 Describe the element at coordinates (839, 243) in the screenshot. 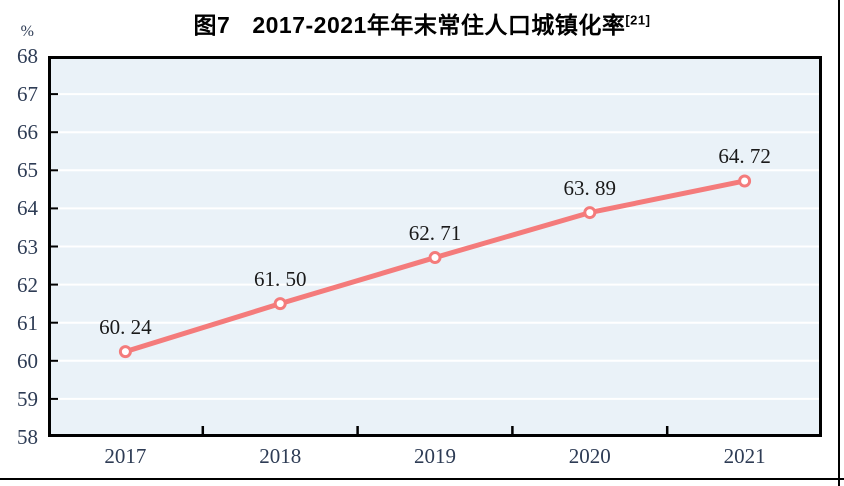

I see `page-border-right` at that location.